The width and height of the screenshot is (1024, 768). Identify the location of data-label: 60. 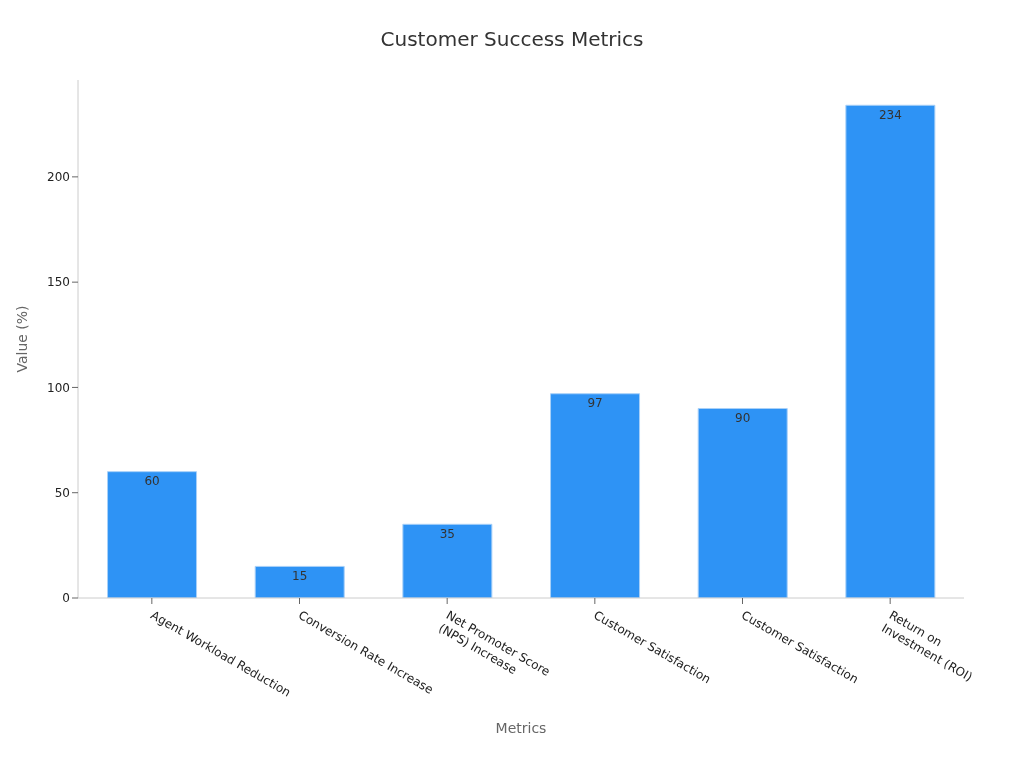
(152, 481).